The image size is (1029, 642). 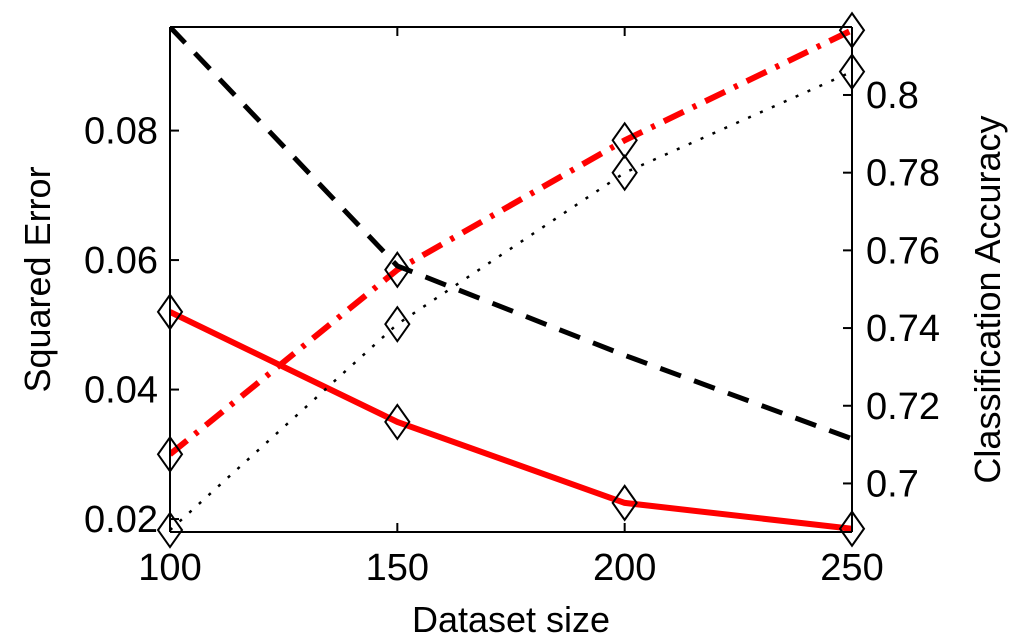 What do you see at coordinates (121, 132) in the screenshot?
I see `y-left-tick-label-3: 0.08` at bounding box center [121, 132].